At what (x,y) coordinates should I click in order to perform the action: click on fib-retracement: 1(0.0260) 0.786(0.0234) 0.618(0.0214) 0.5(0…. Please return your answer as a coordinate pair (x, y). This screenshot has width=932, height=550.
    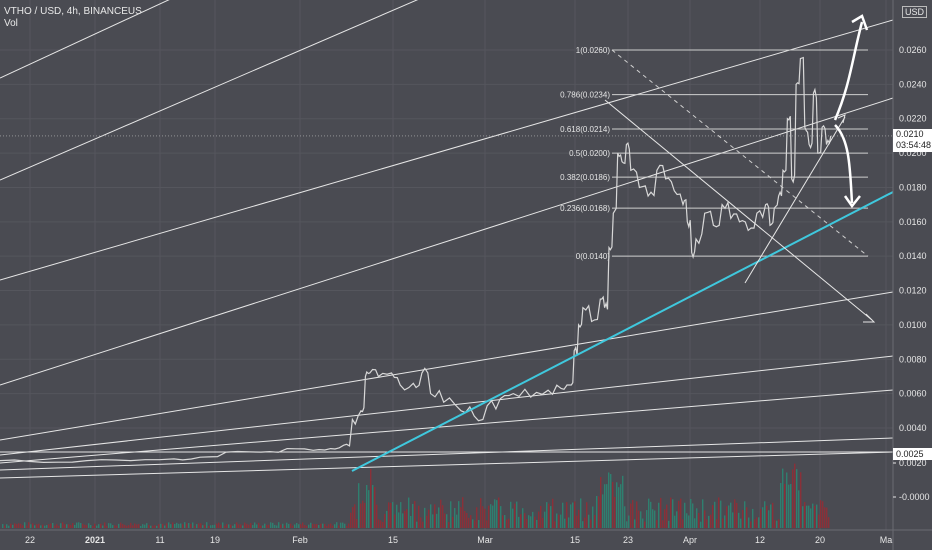
    Looking at the image, I should click on (714, 153).